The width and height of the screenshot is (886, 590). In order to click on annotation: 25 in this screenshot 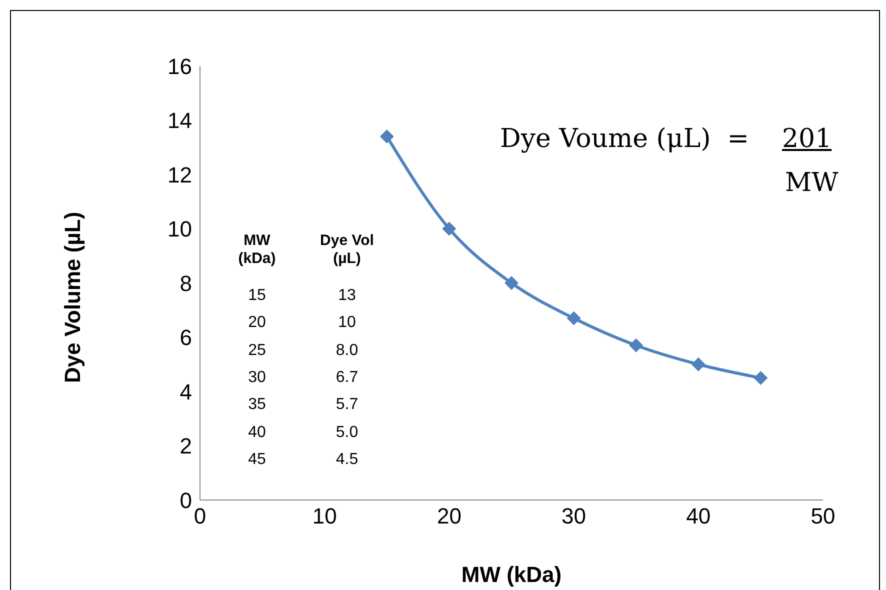, I will do `click(257, 351)`.